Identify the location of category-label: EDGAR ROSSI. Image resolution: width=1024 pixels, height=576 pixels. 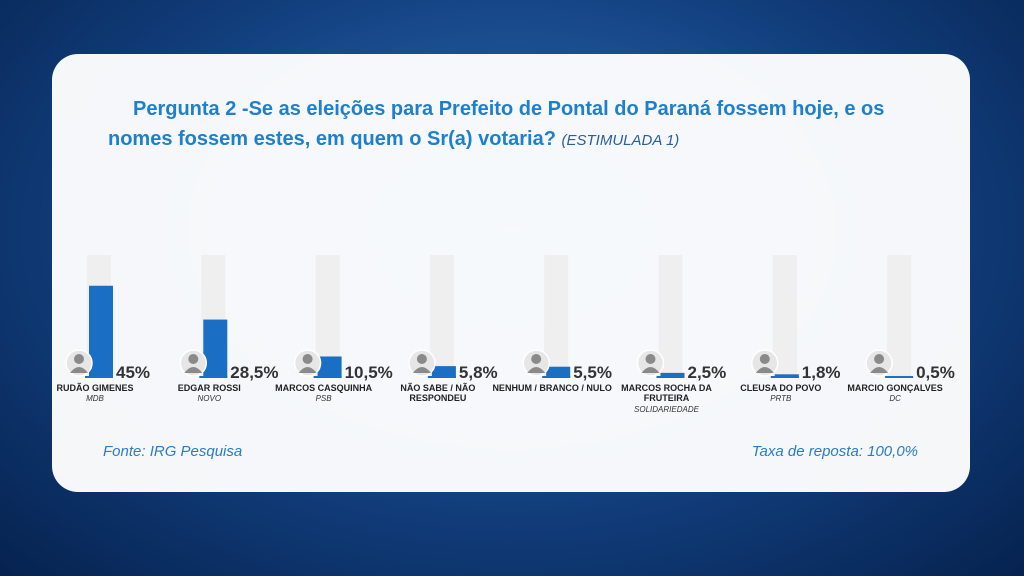
(209, 388).